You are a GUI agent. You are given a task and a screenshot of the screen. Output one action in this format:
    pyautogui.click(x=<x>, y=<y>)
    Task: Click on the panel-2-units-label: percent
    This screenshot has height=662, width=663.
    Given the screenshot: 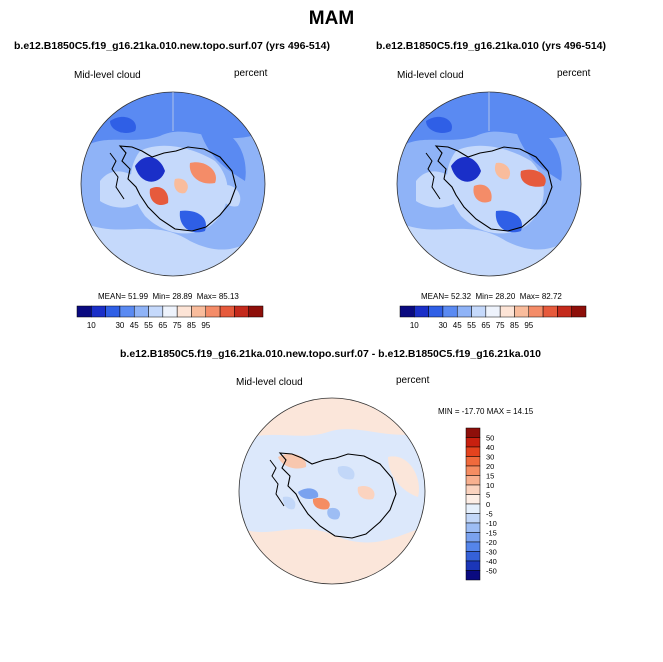 What is the action you would take?
    pyautogui.click(x=574, y=73)
    